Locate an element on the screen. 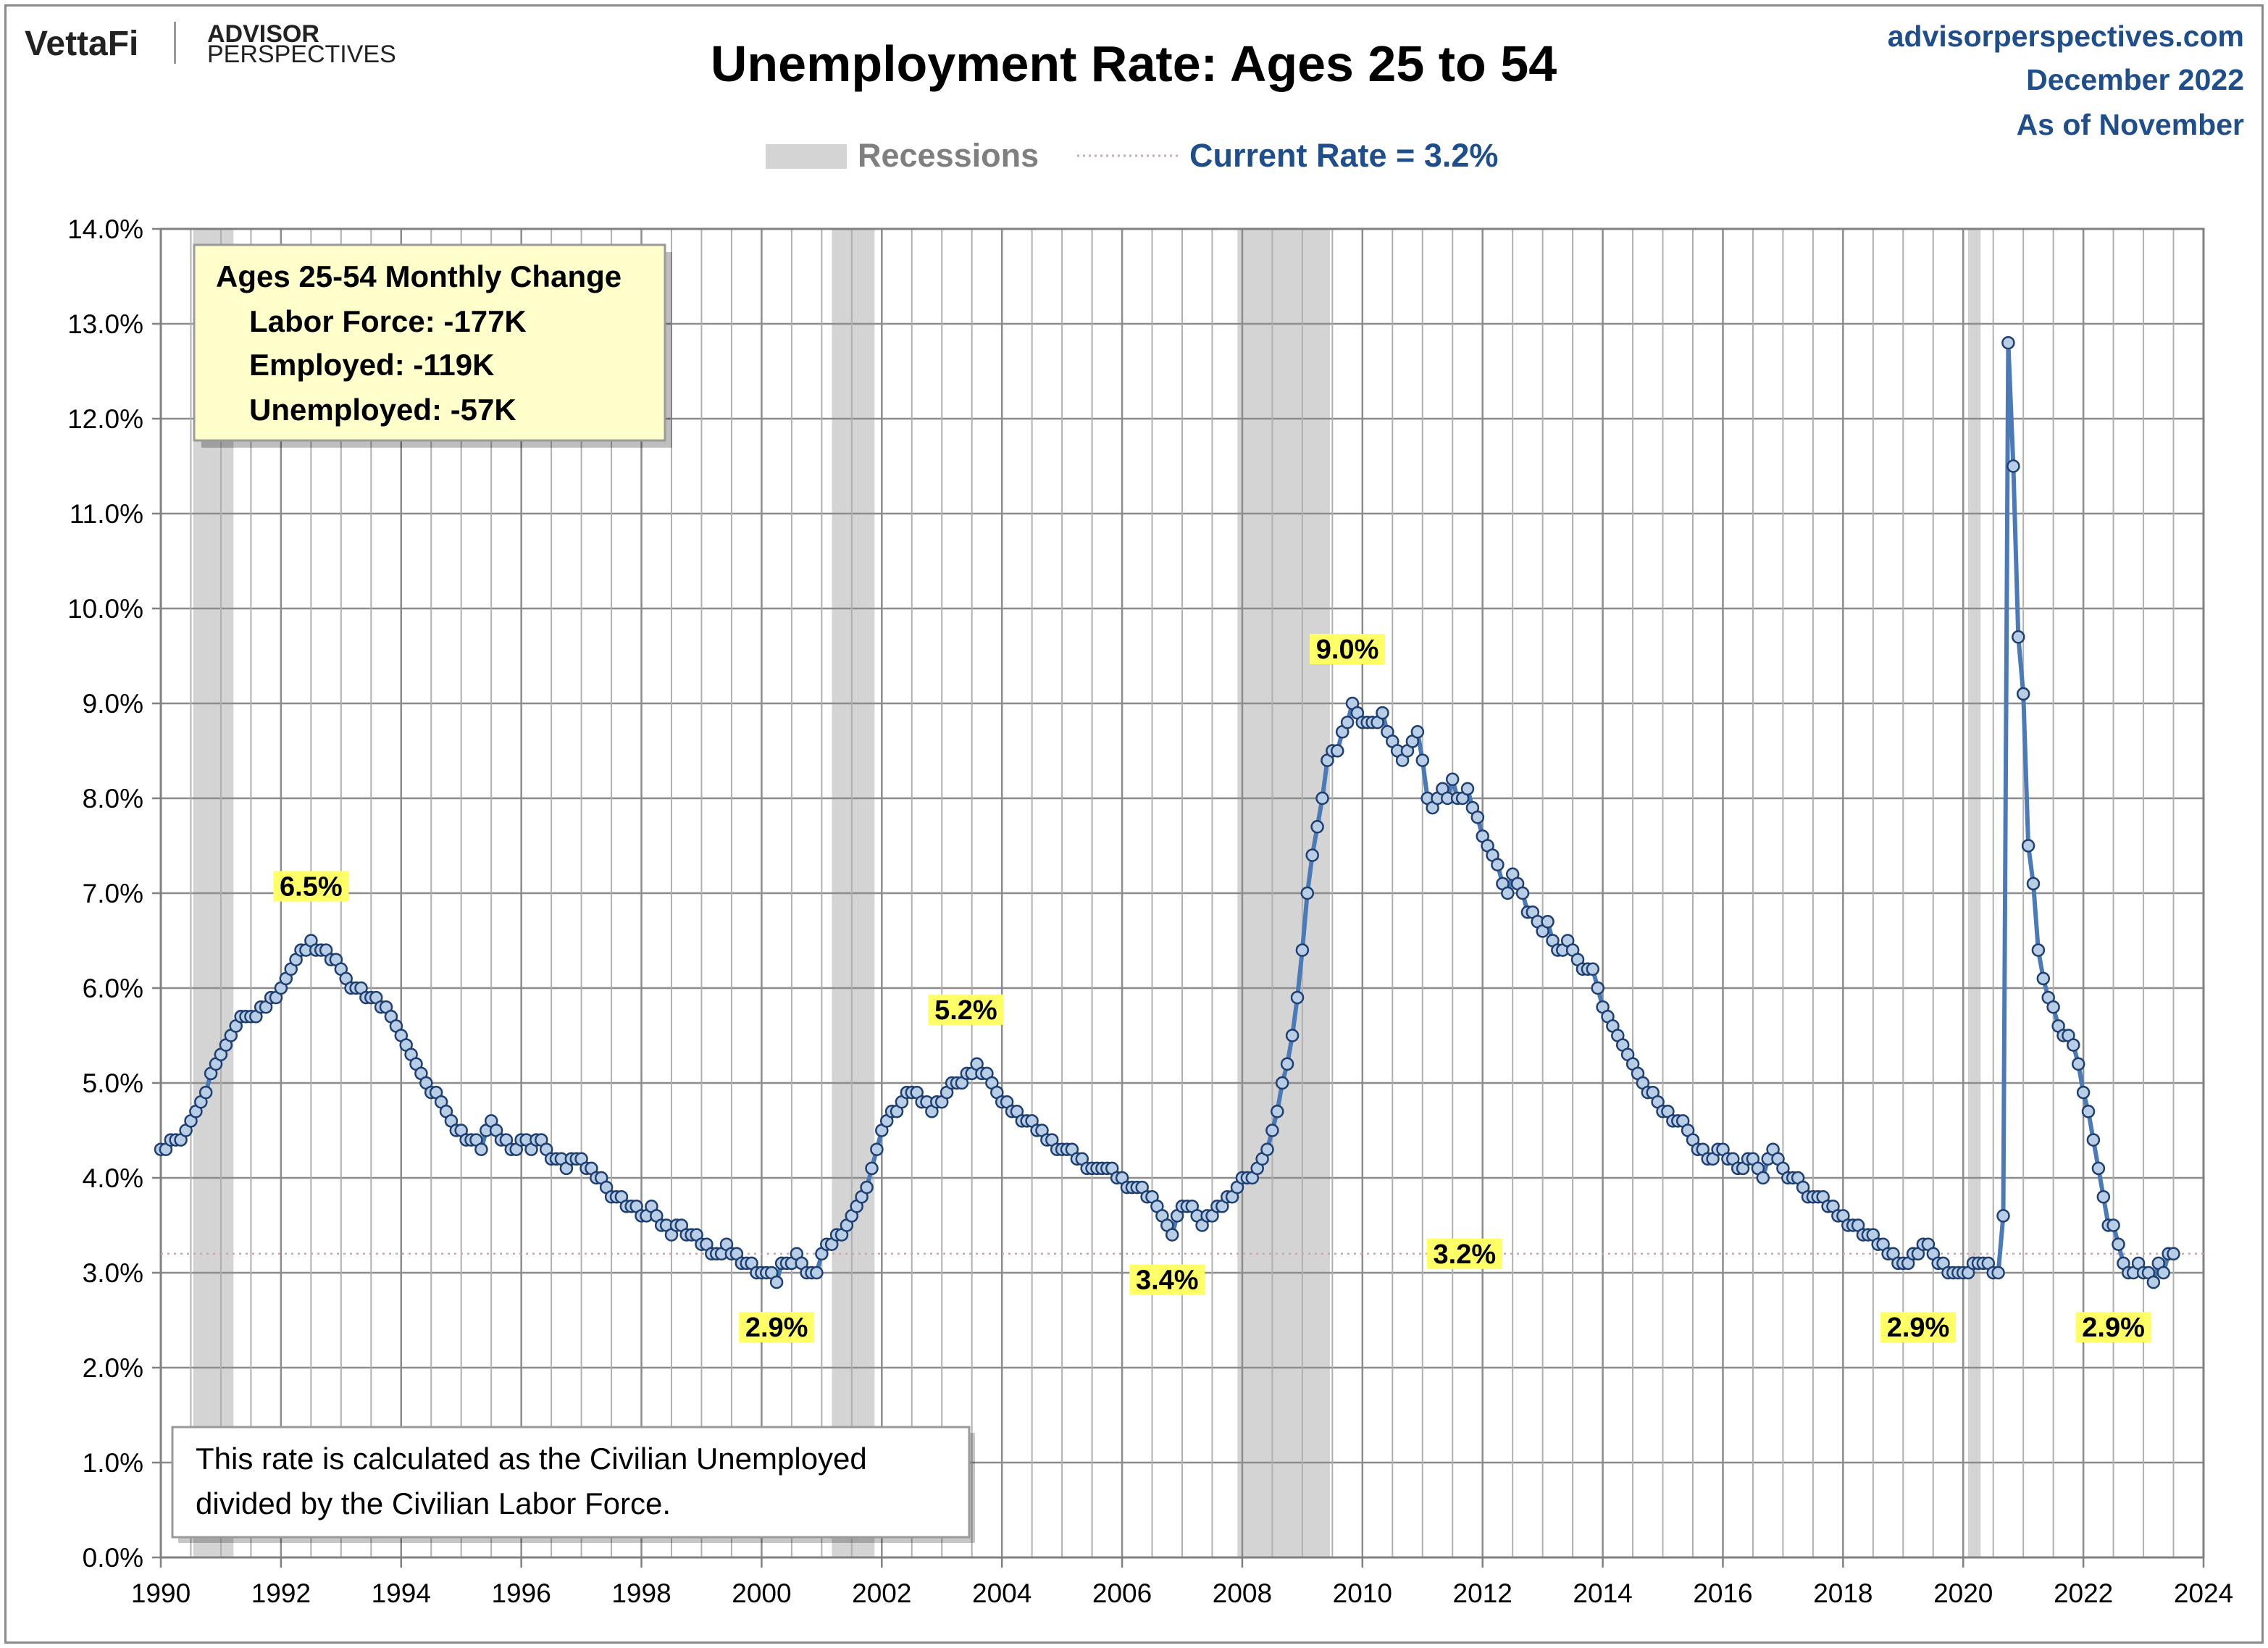 This screenshot has width=2268, height=1648. y-tick-label: 0.0% is located at coordinates (113, 1558).